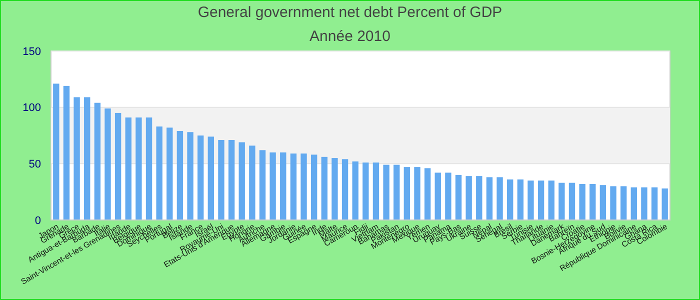  I want to click on y-tick-label: 0, so click(37, 220).